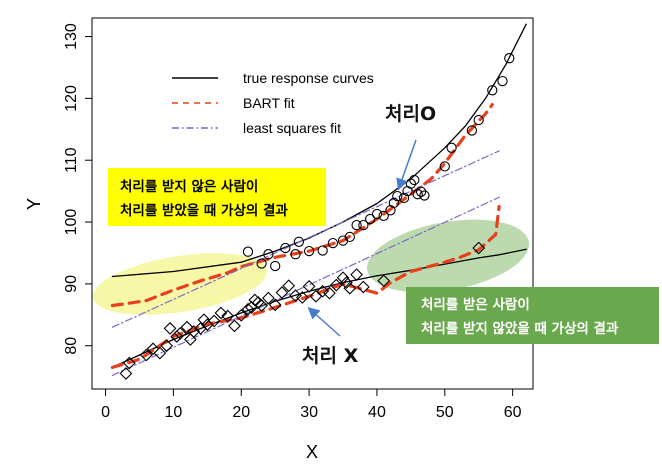 The height and width of the screenshot is (469, 662). I want to click on legend-label-true: true response curves, so click(308, 78).